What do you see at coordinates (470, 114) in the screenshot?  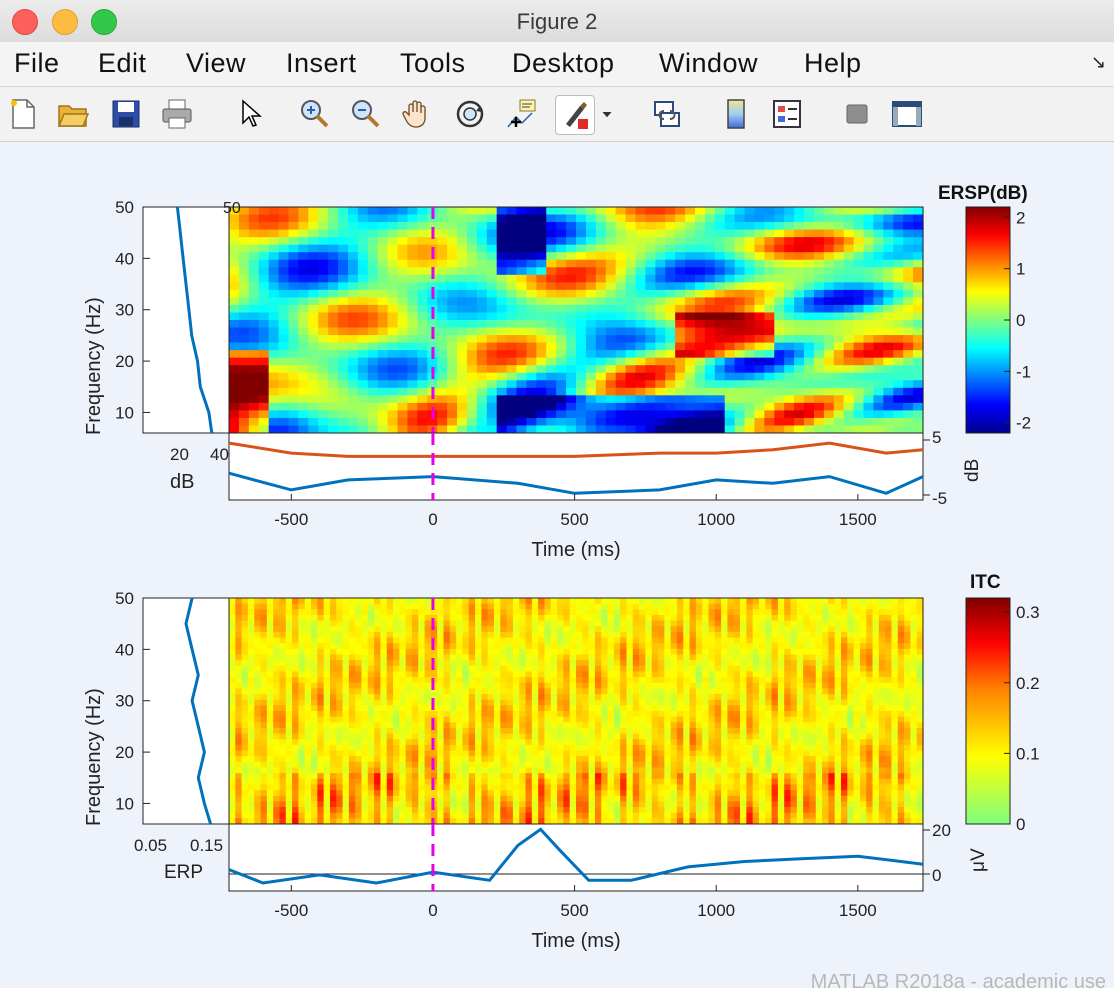 I see `rotate-3d-icon` at bounding box center [470, 114].